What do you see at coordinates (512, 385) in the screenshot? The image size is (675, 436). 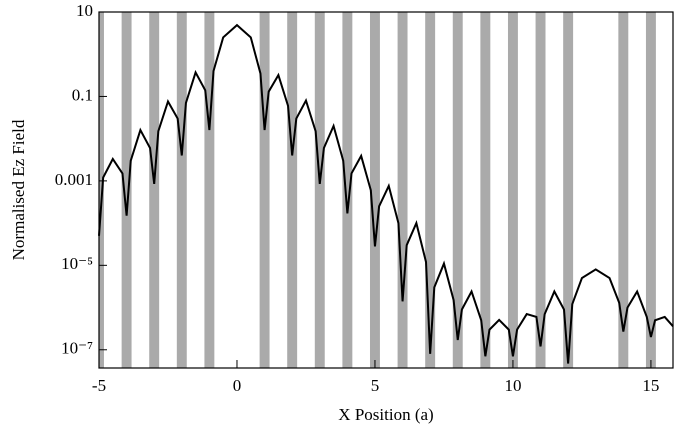 I see `x-tick-label: 10` at bounding box center [512, 385].